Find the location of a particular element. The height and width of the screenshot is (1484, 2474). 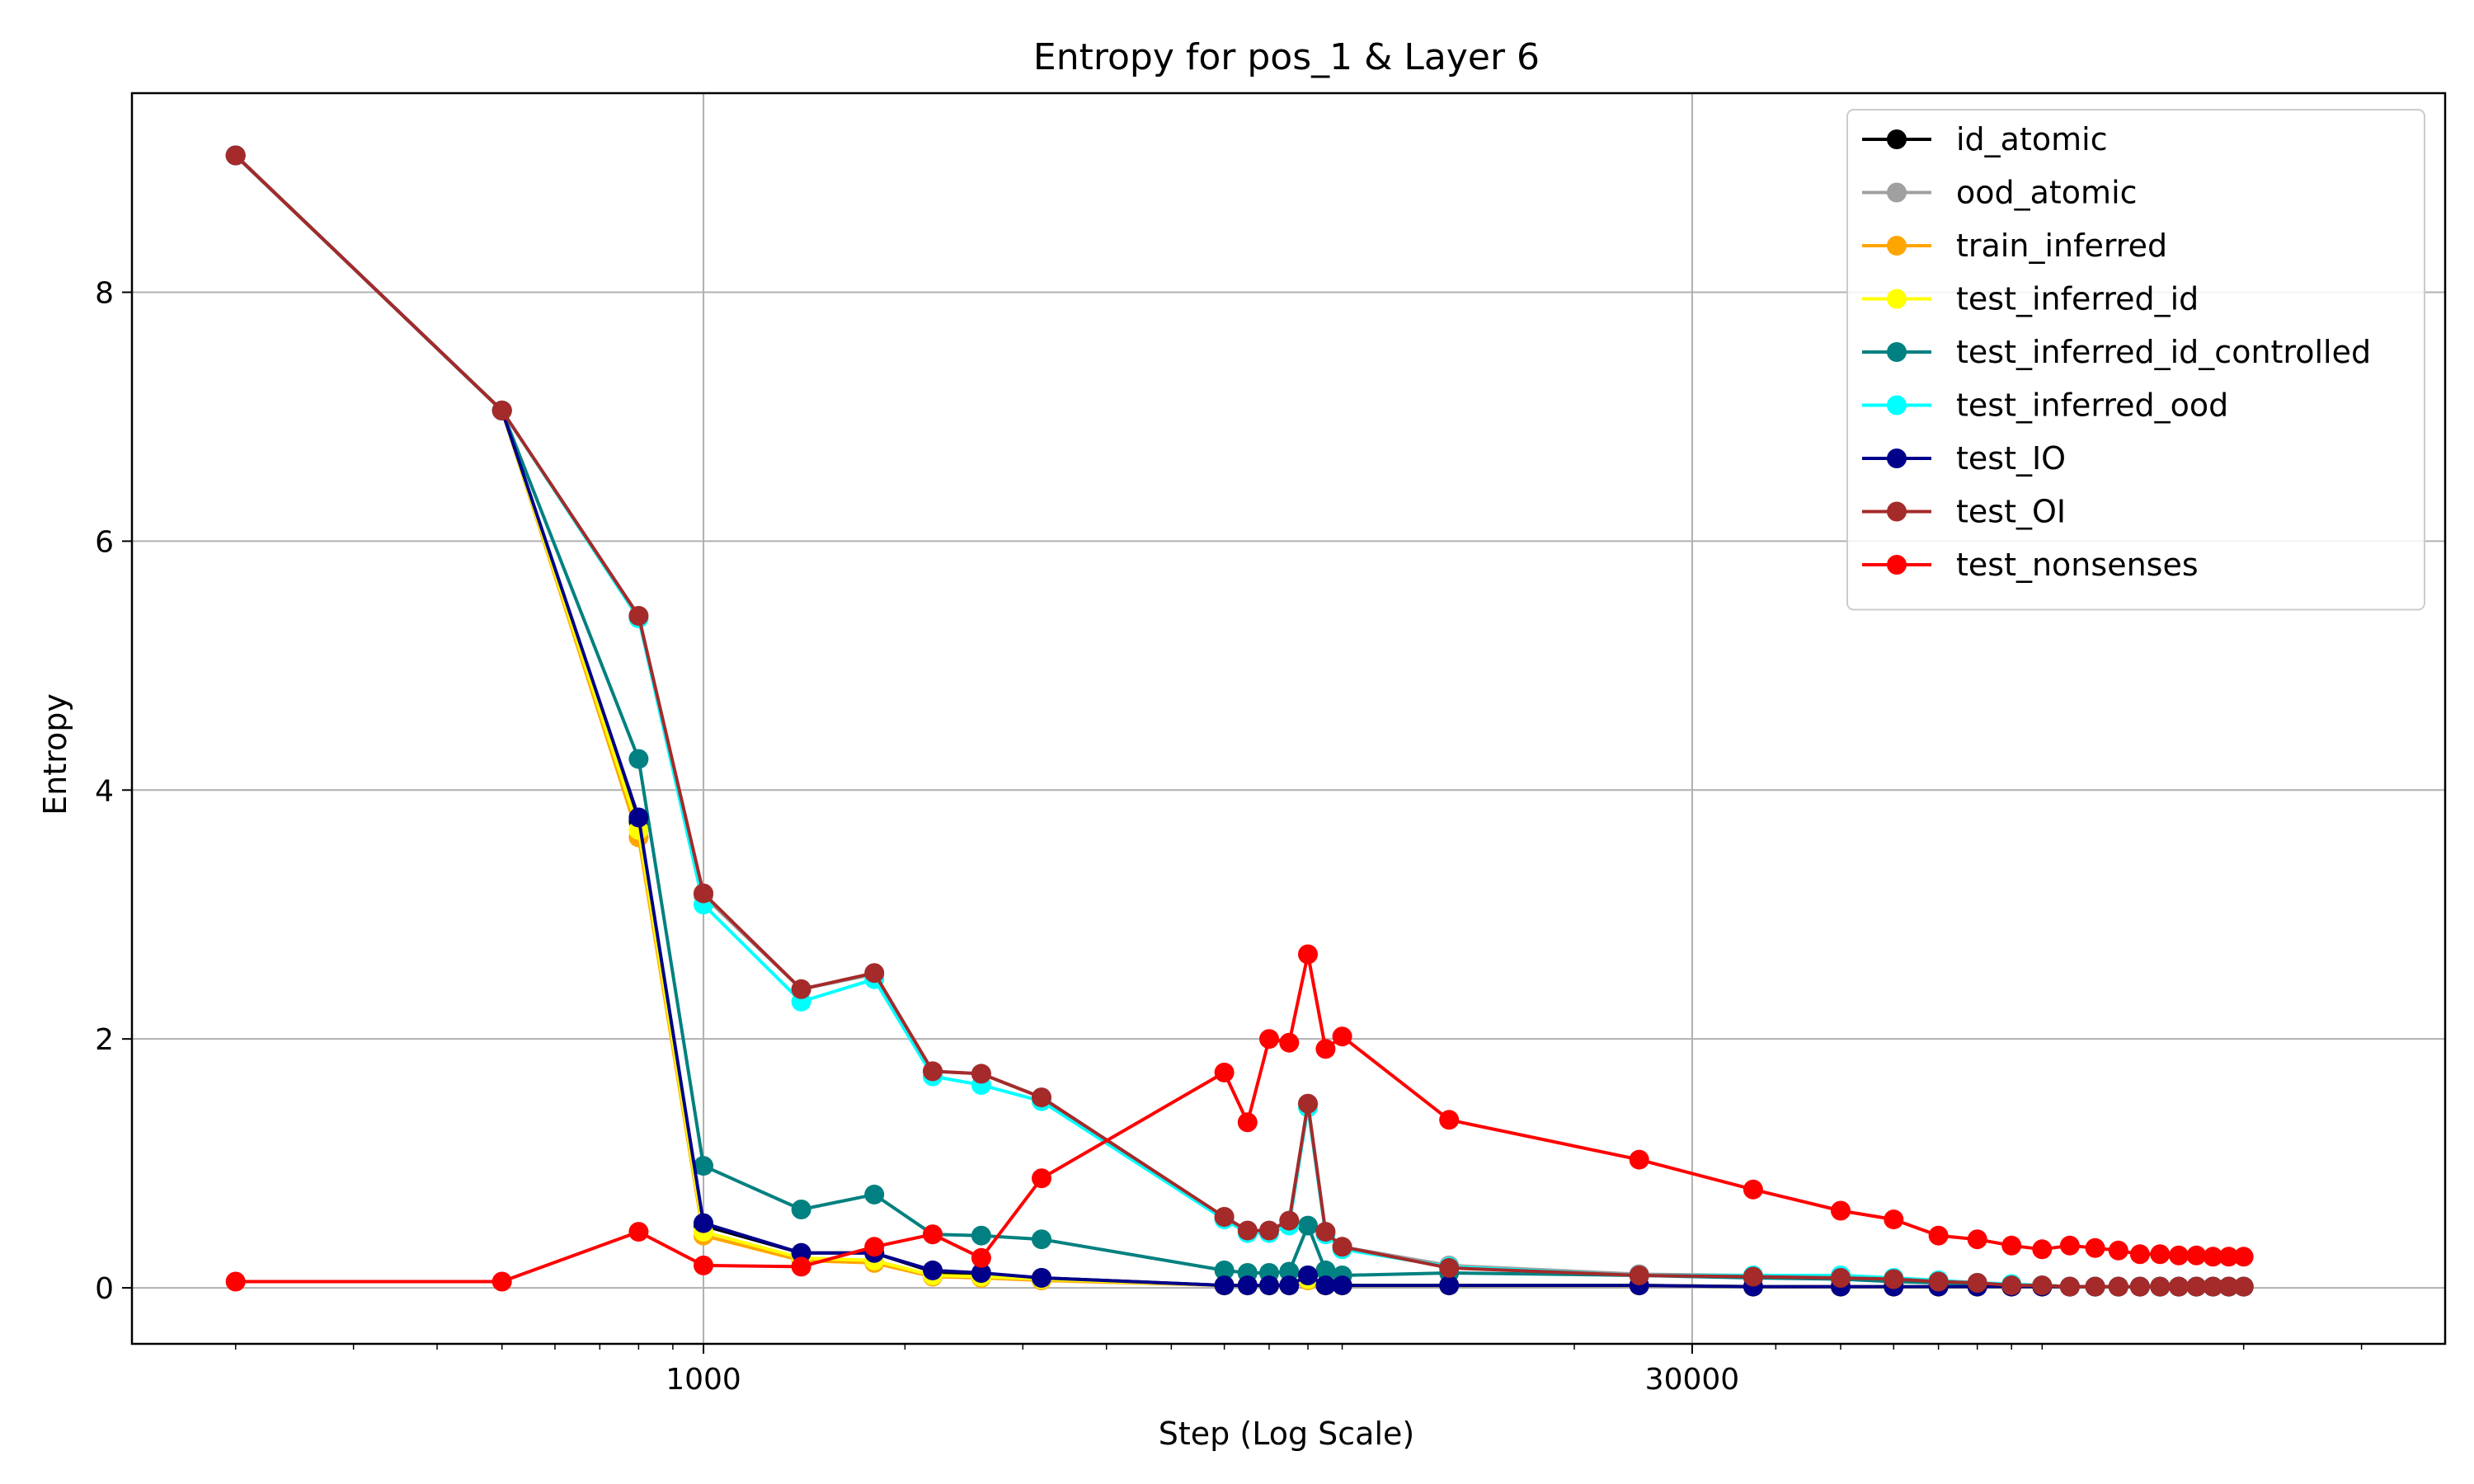

legend-box is located at coordinates (2135, 360).